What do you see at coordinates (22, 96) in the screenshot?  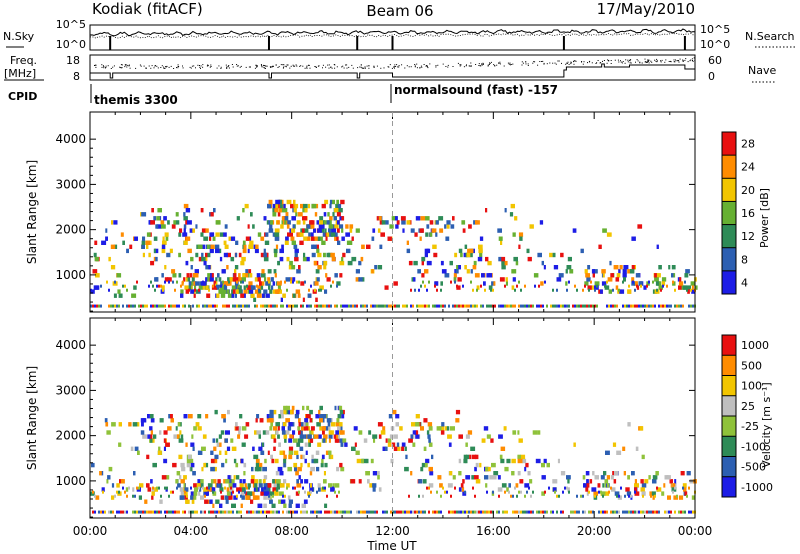 I see `cpid-label: CPID` at bounding box center [22, 96].